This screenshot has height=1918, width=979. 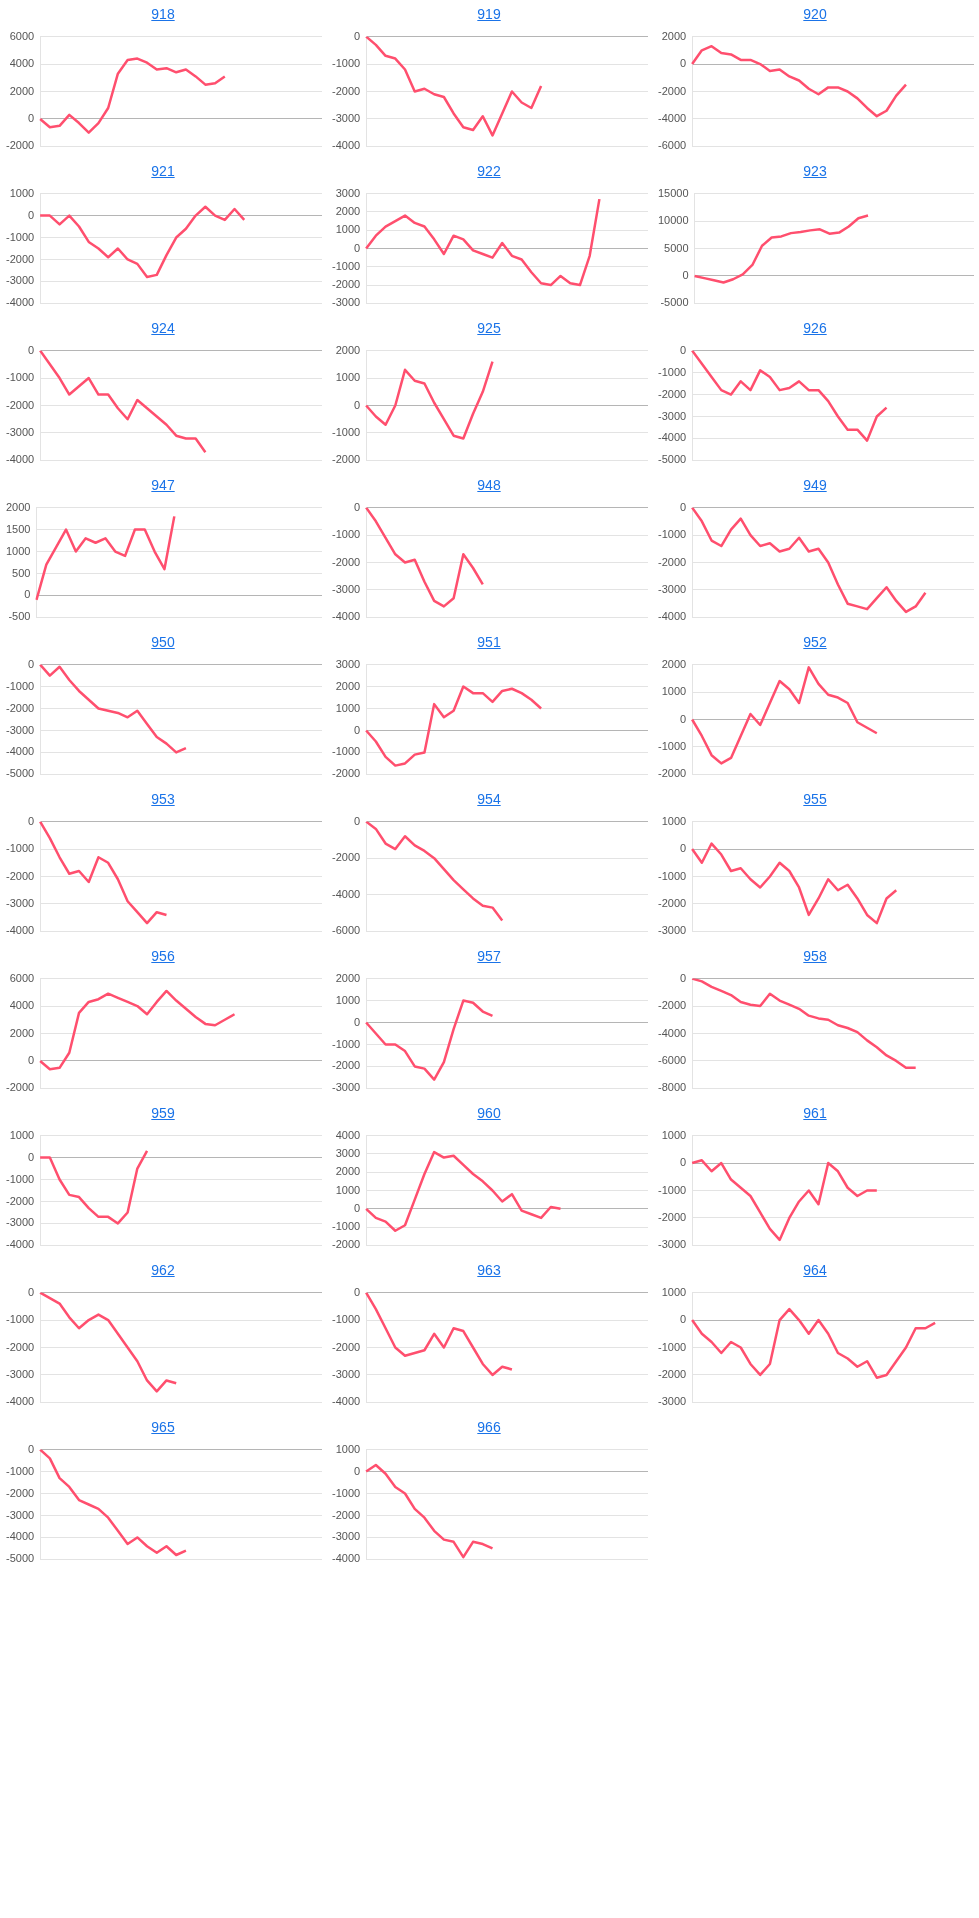 What do you see at coordinates (815, 171) in the screenshot?
I see `chart-title: 923` at bounding box center [815, 171].